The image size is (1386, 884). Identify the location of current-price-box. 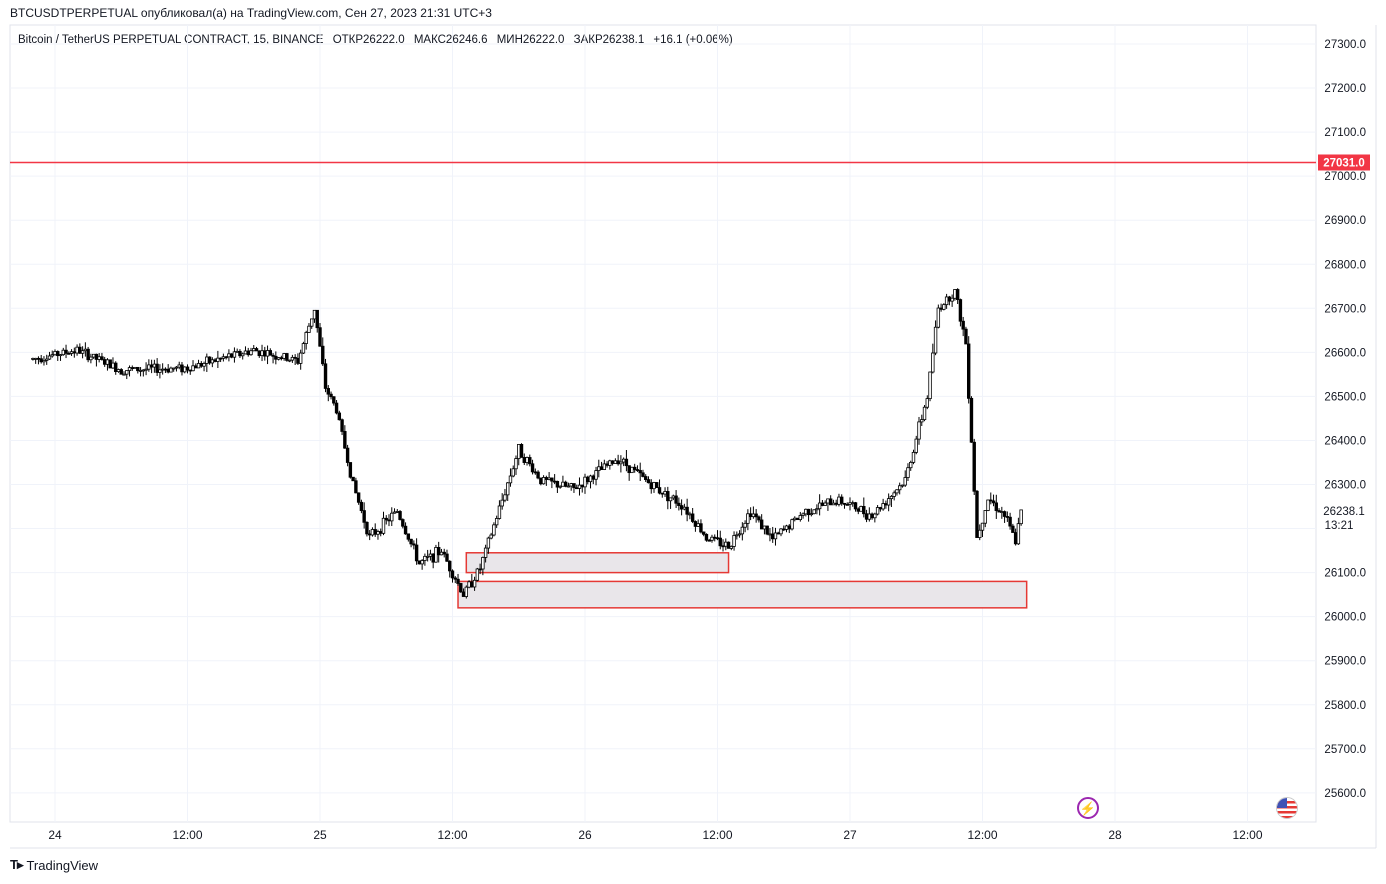
(1344, 517).